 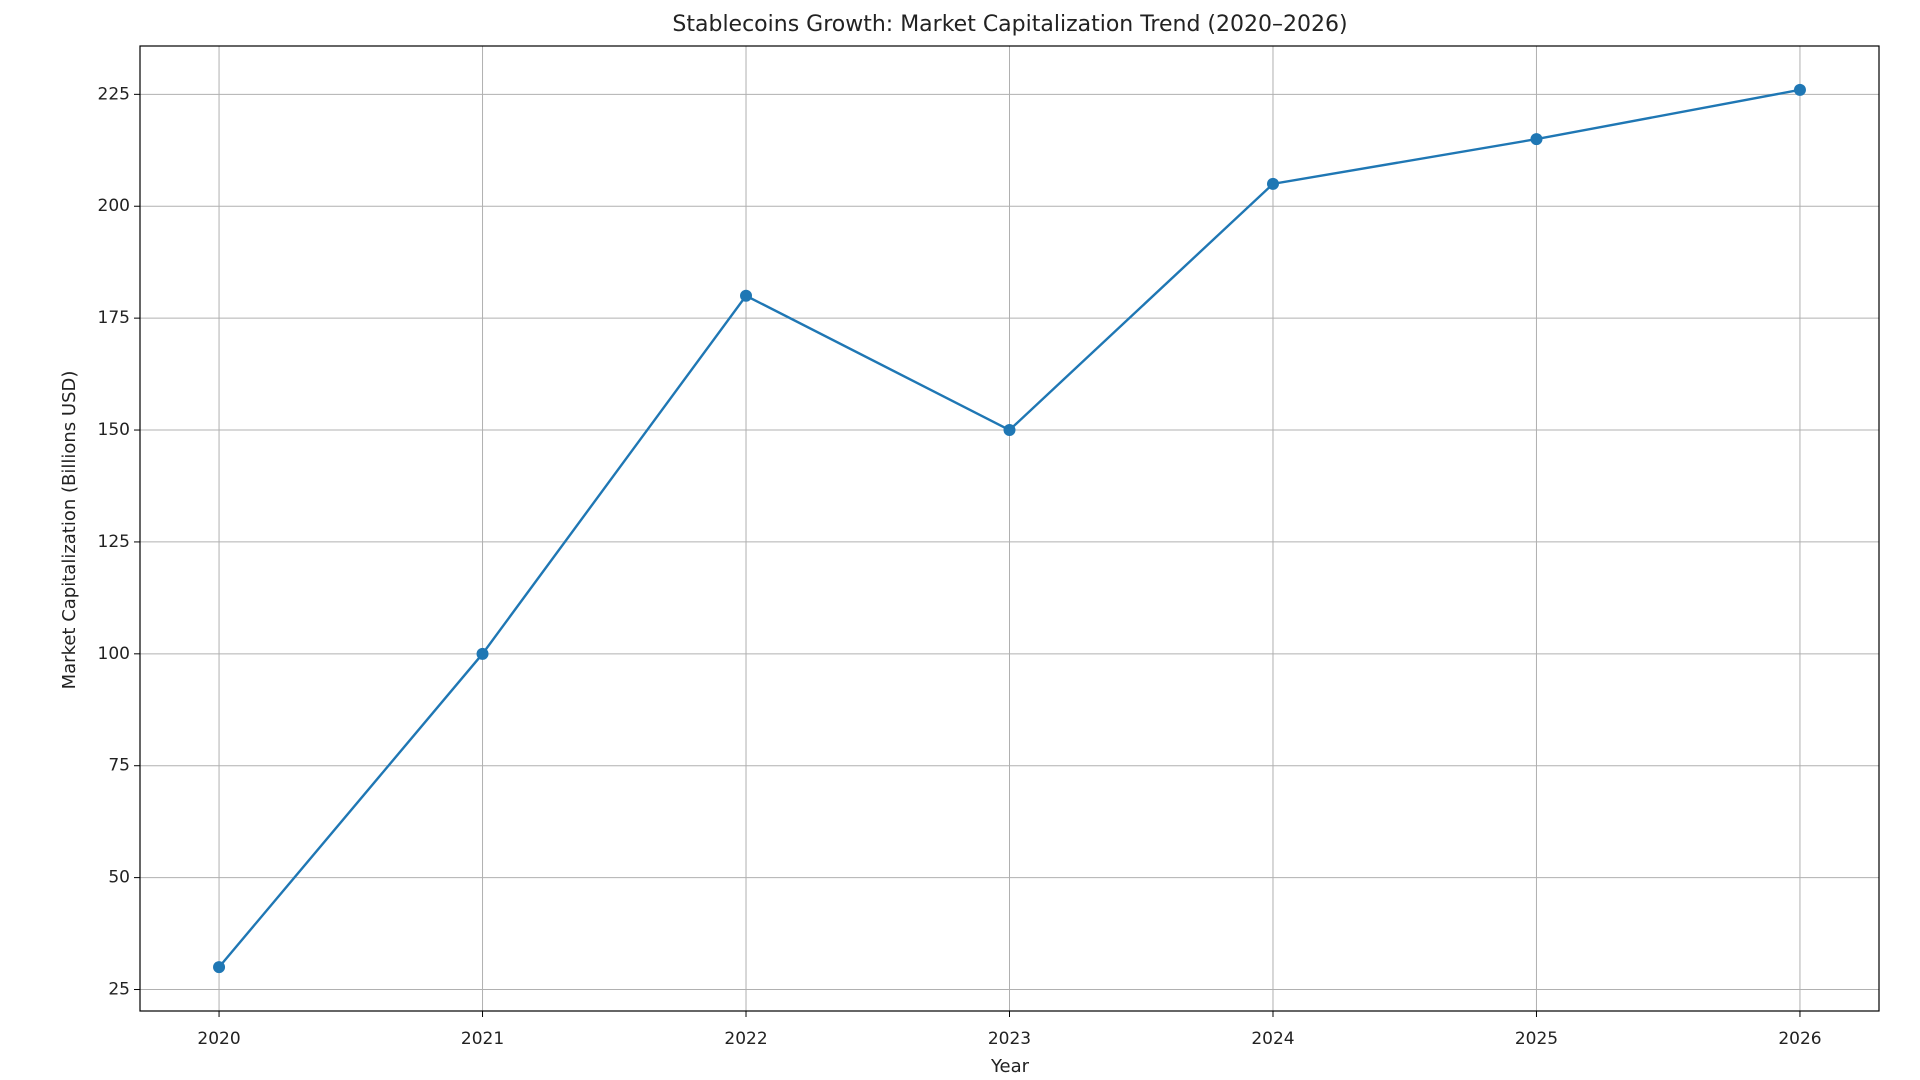 I want to click on y-tick-label: 75, so click(x=119, y=766).